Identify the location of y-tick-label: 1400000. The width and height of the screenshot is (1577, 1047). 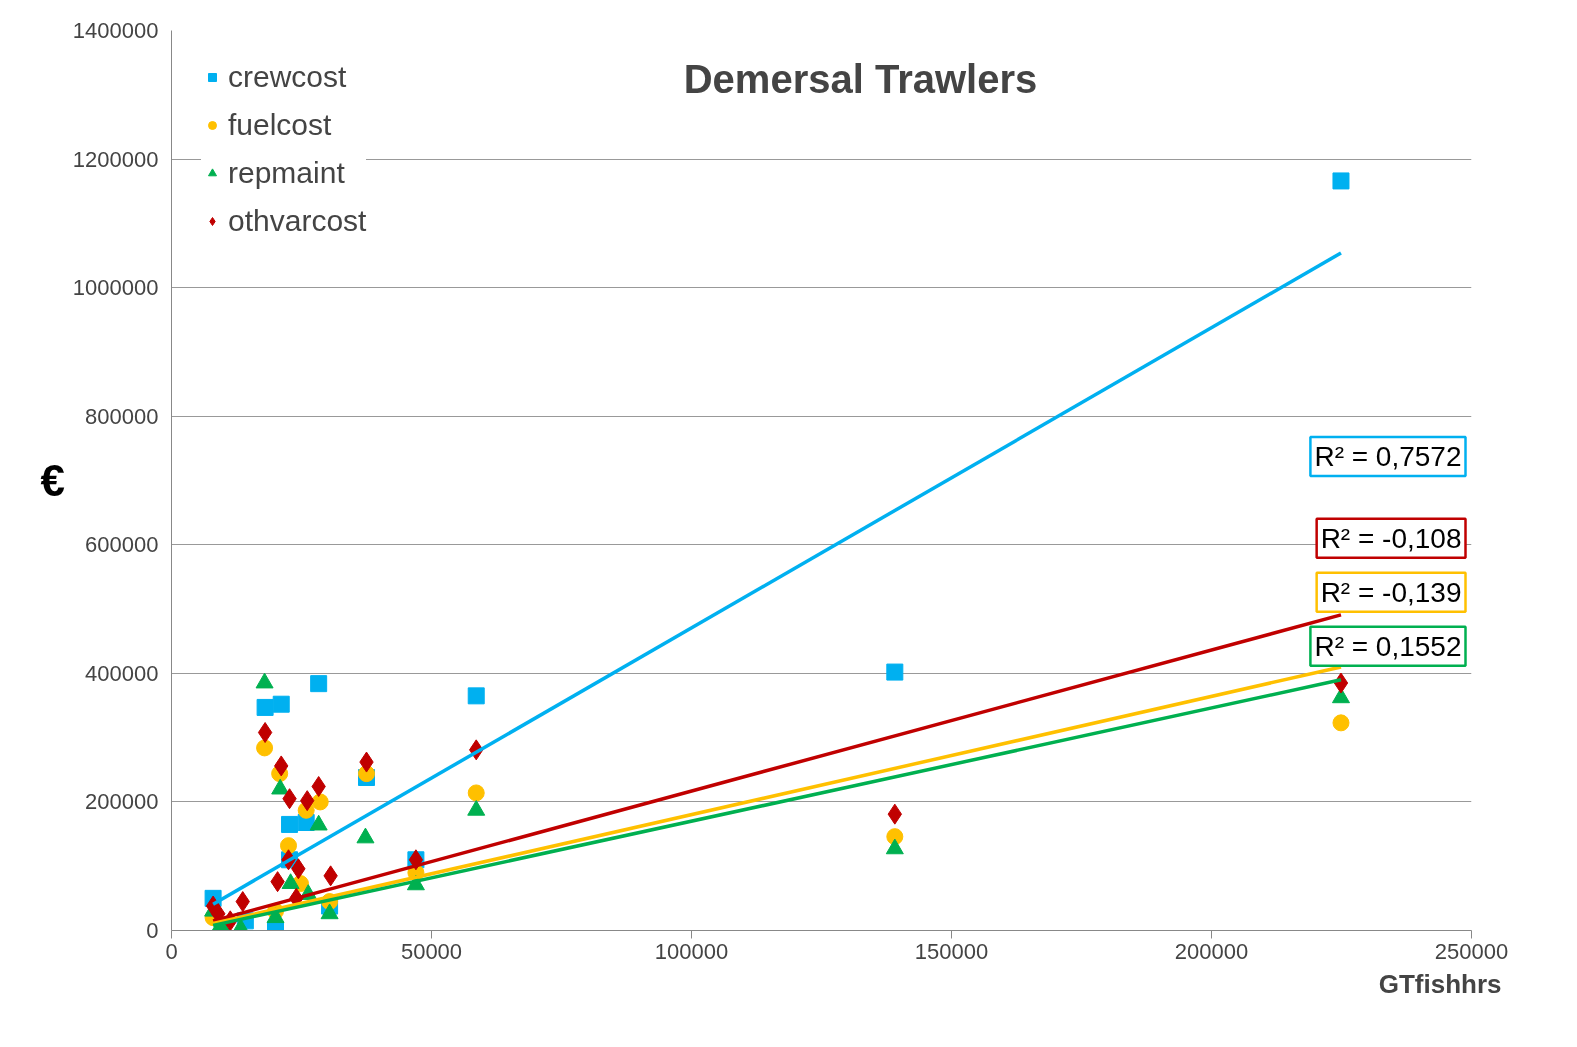
(115, 30).